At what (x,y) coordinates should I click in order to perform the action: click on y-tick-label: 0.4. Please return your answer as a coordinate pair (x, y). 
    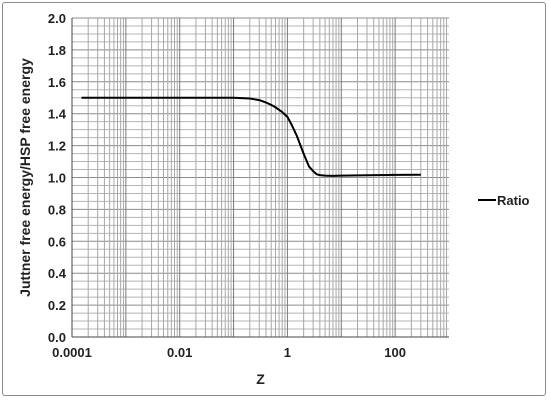
    Looking at the image, I should click on (57, 273).